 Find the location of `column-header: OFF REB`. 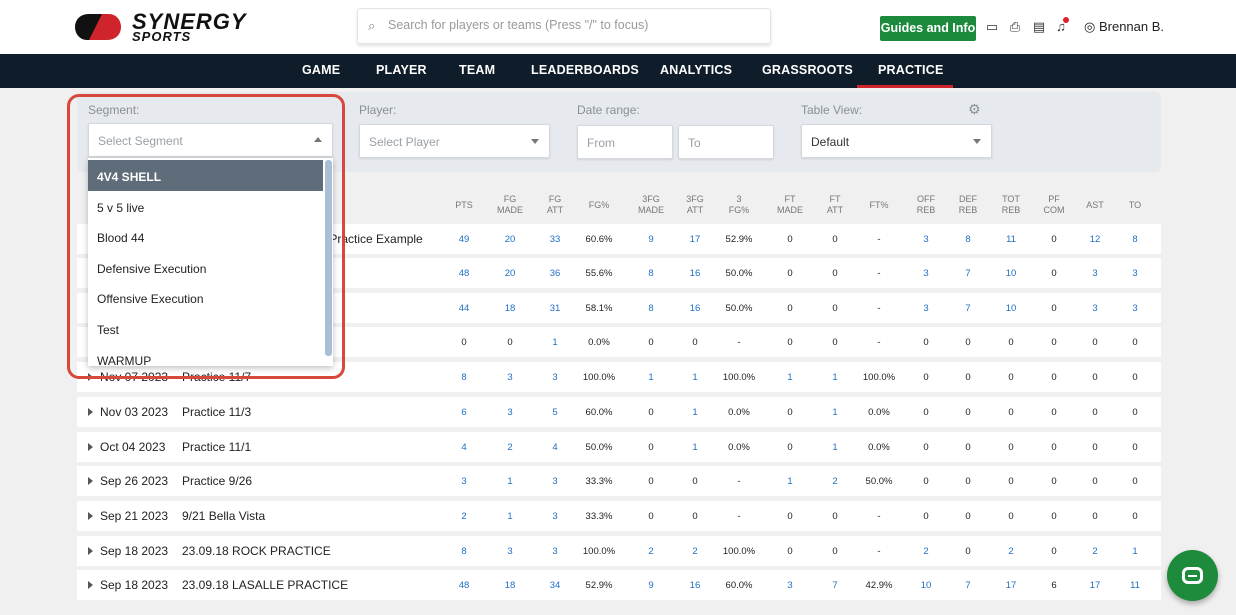

column-header: OFF REB is located at coordinates (926, 204).